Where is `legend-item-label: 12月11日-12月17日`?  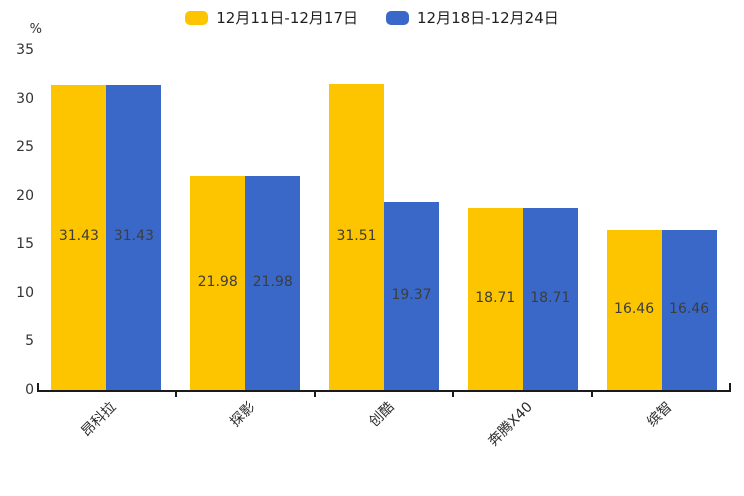 legend-item-label: 12月11日-12月17日 is located at coordinates (287, 18).